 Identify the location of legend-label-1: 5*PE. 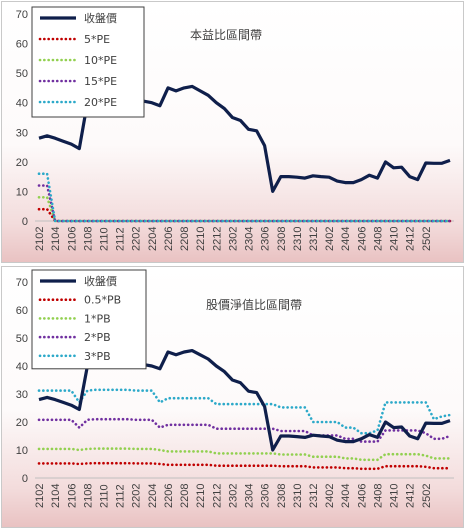
(97, 39).